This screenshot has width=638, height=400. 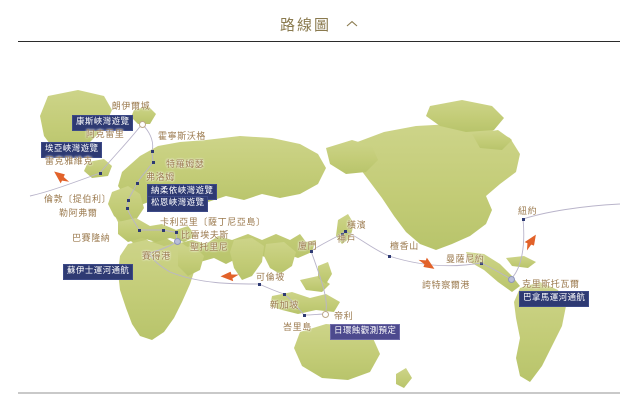 What do you see at coordinates (209, 248) in the screenshot?
I see `port-label-santorini: 聖托里尼` at bounding box center [209, 248].